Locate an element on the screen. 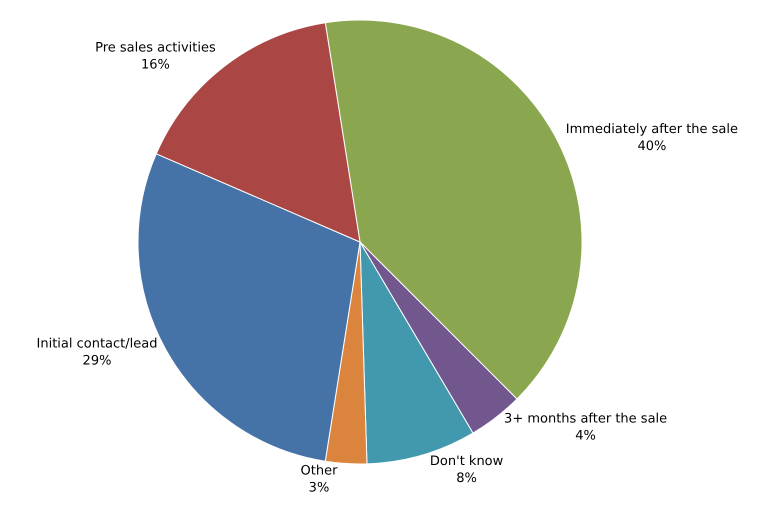  slice-label: Immediately after the sale is located at coordinates (652, 129).